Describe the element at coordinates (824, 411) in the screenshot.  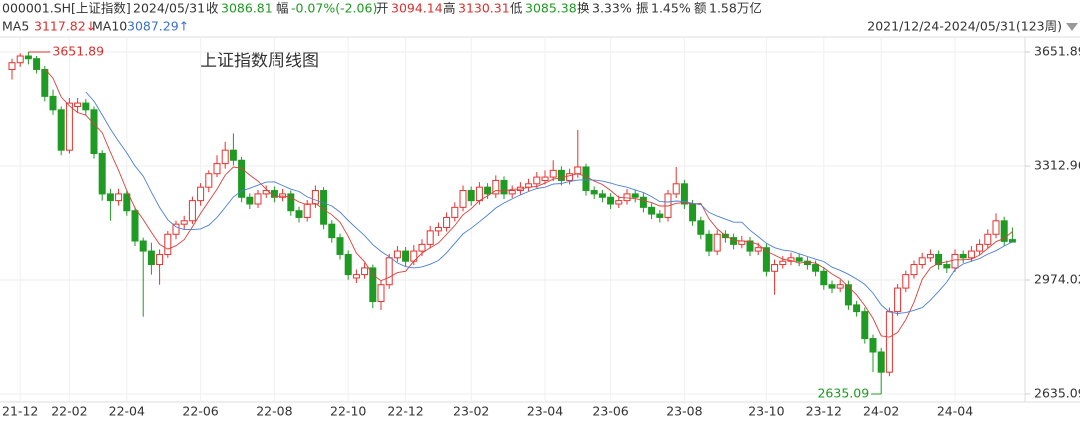
I see `x-tick-label: 23-12` at that location.